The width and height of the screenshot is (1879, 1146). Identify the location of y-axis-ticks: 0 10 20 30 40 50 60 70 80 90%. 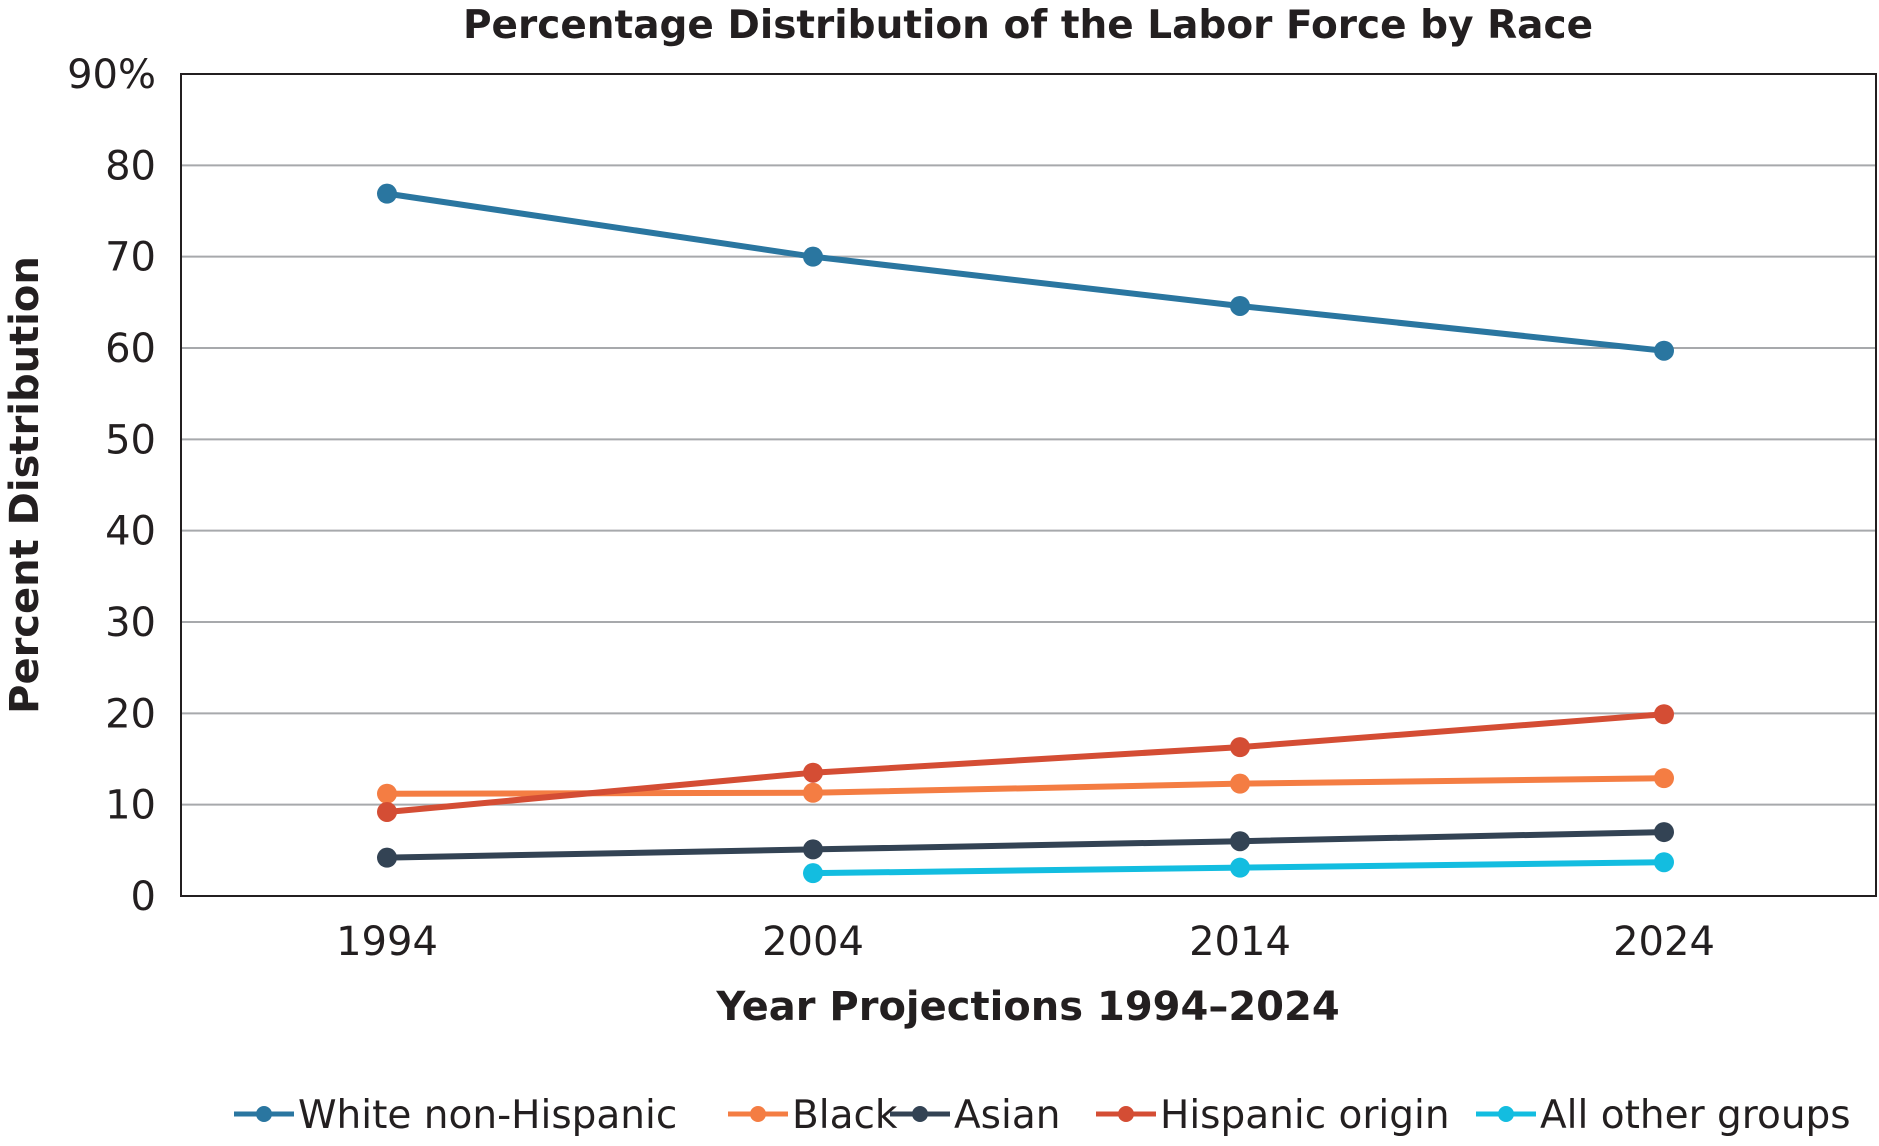
(111, 486).